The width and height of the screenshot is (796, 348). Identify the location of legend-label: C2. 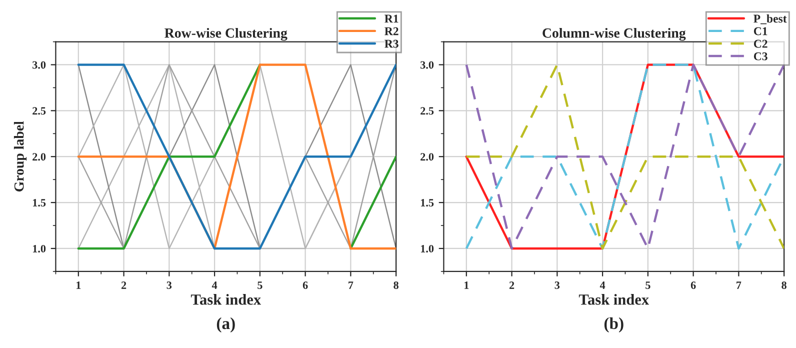
(761, 44).